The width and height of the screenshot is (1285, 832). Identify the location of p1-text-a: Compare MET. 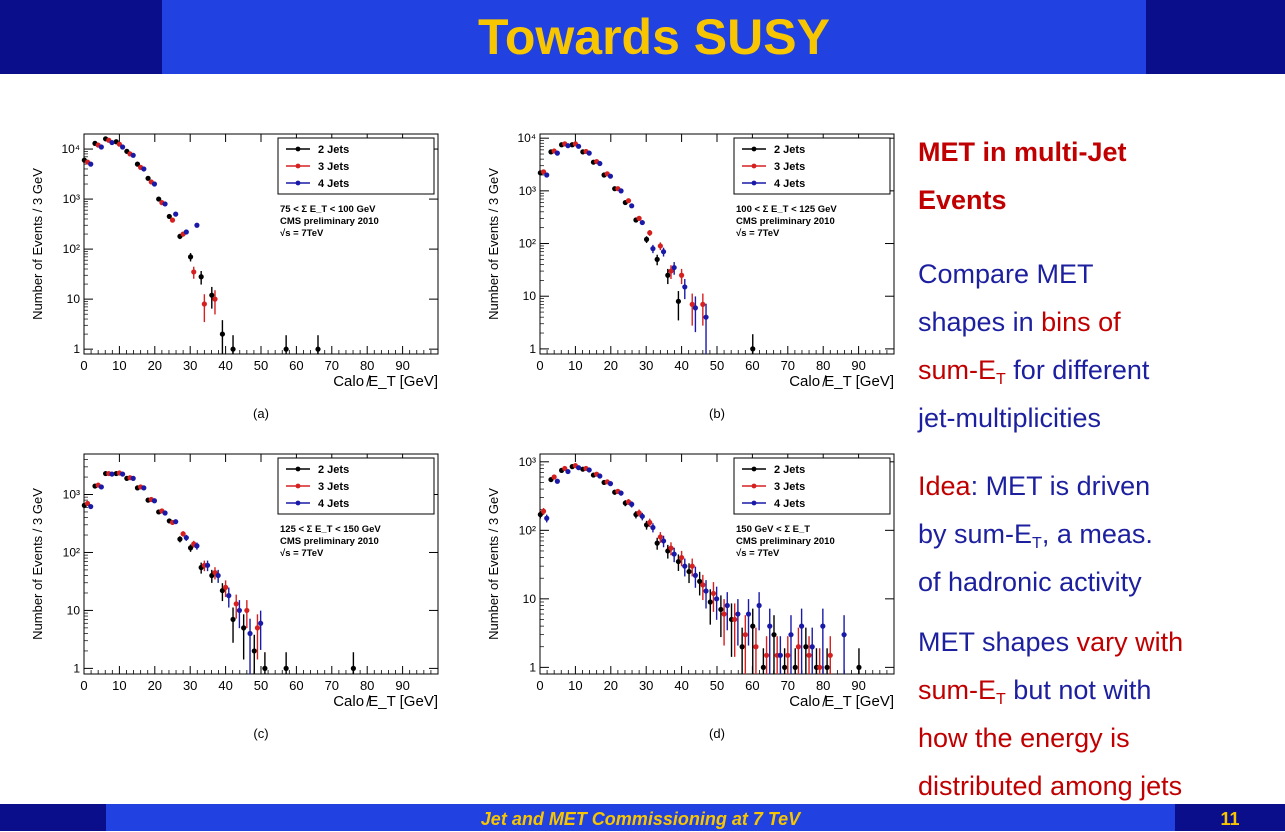
(1006, 274).